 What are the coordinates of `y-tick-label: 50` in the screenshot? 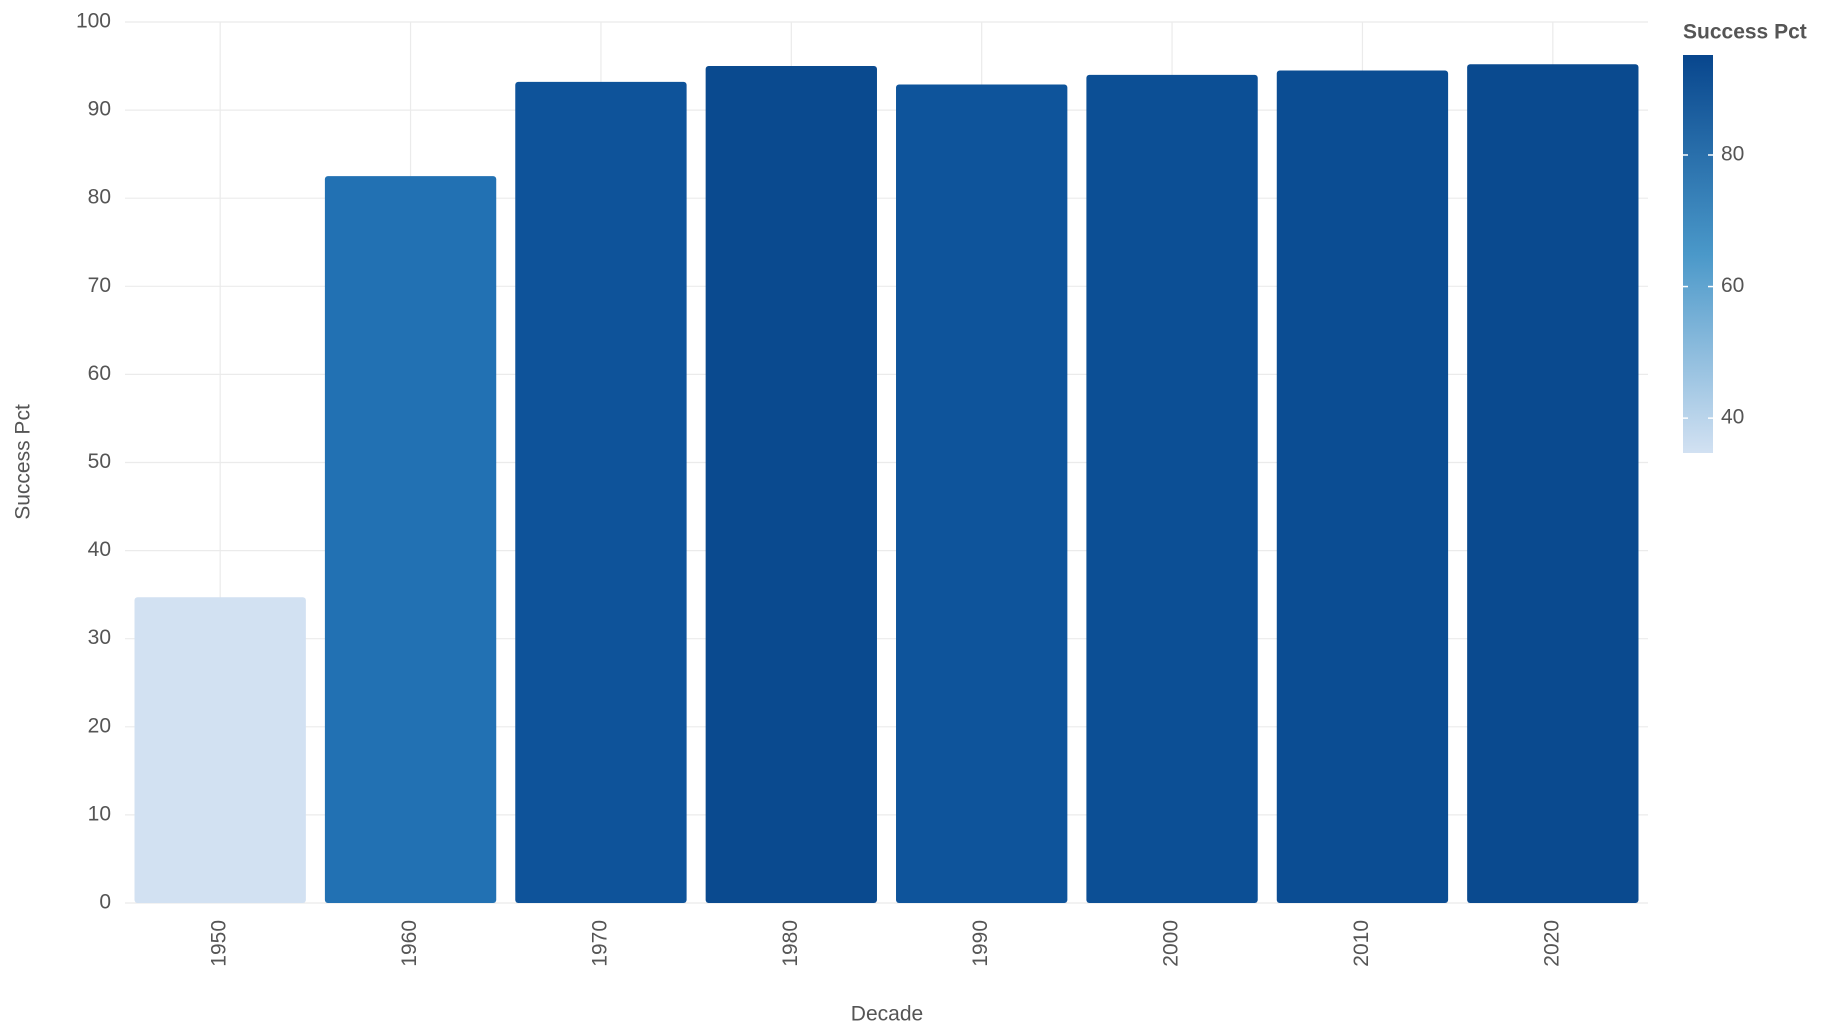 It's located at (99, 461).